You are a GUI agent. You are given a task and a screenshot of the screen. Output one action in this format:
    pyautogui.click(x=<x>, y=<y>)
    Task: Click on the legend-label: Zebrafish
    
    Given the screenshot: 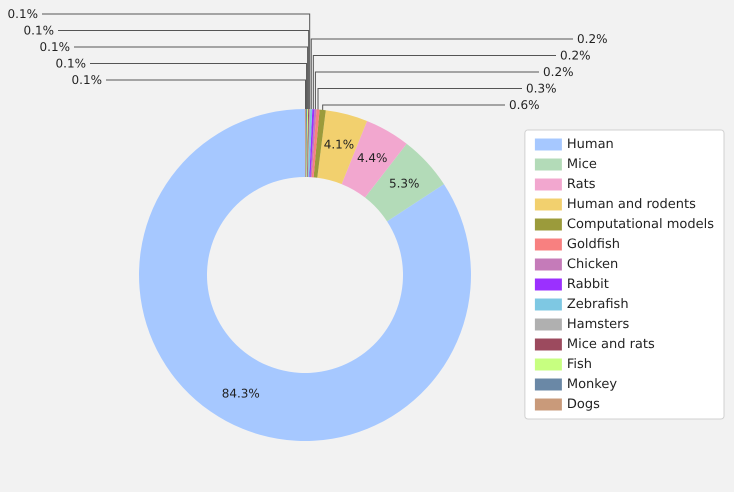 What is the action you would take?
    pyautogui.click(x=597, y=304)
    